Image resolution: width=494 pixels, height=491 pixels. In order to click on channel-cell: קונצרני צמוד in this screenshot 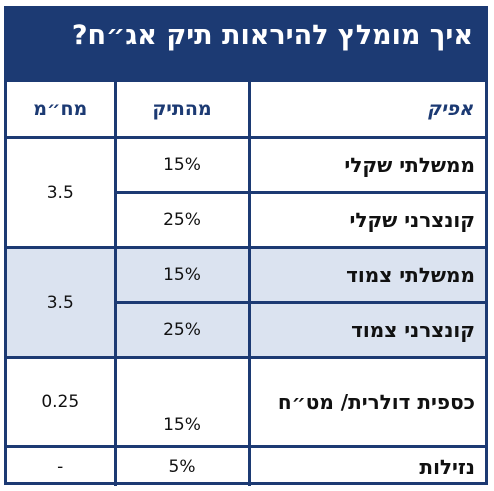, I will do `click(366, 330)`.